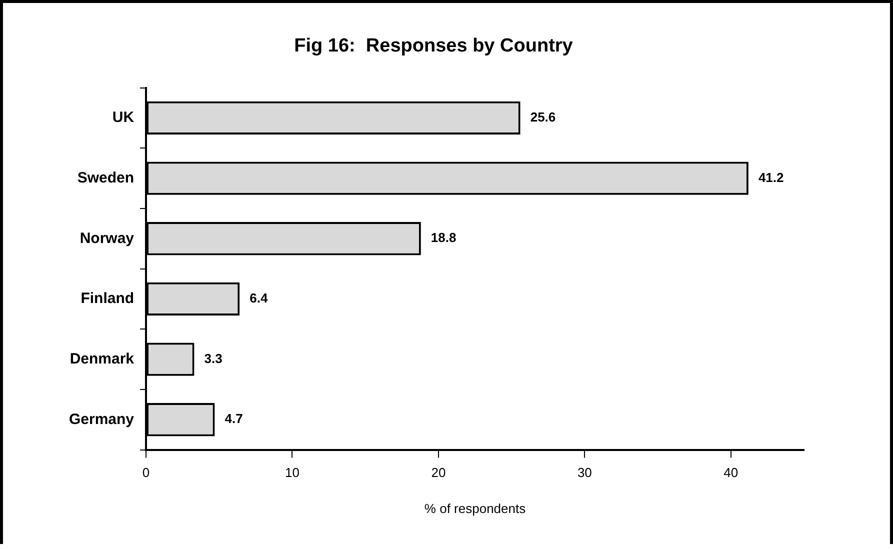 Image resolution: width=893 pixels, height=549 pixels. Describe the element at coordinates (259, 298) in the screenshot. I see `data-label: 6.4` at that location.